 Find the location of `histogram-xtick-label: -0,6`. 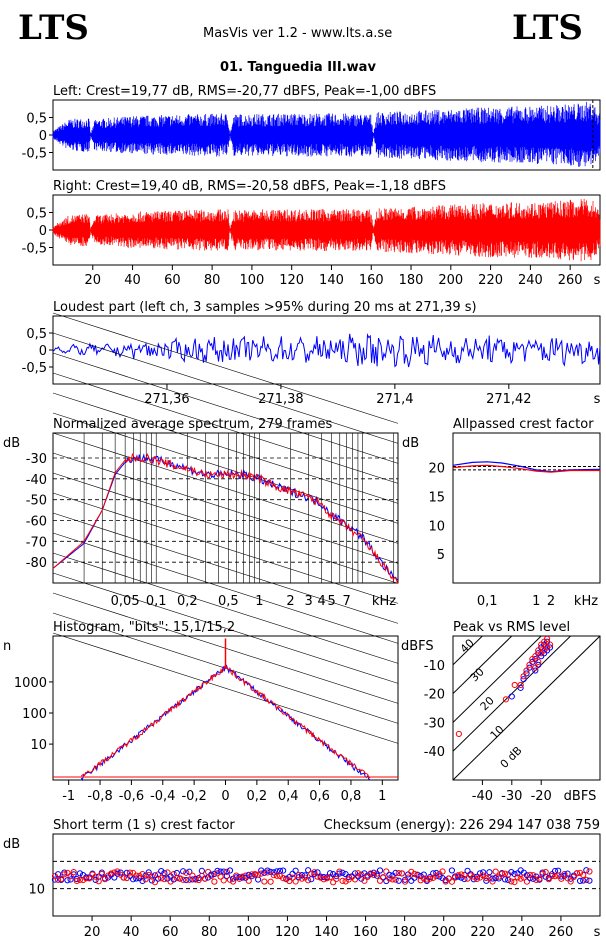

histogram-xtick-label: -0,6 is located at coordinates (131, 796).